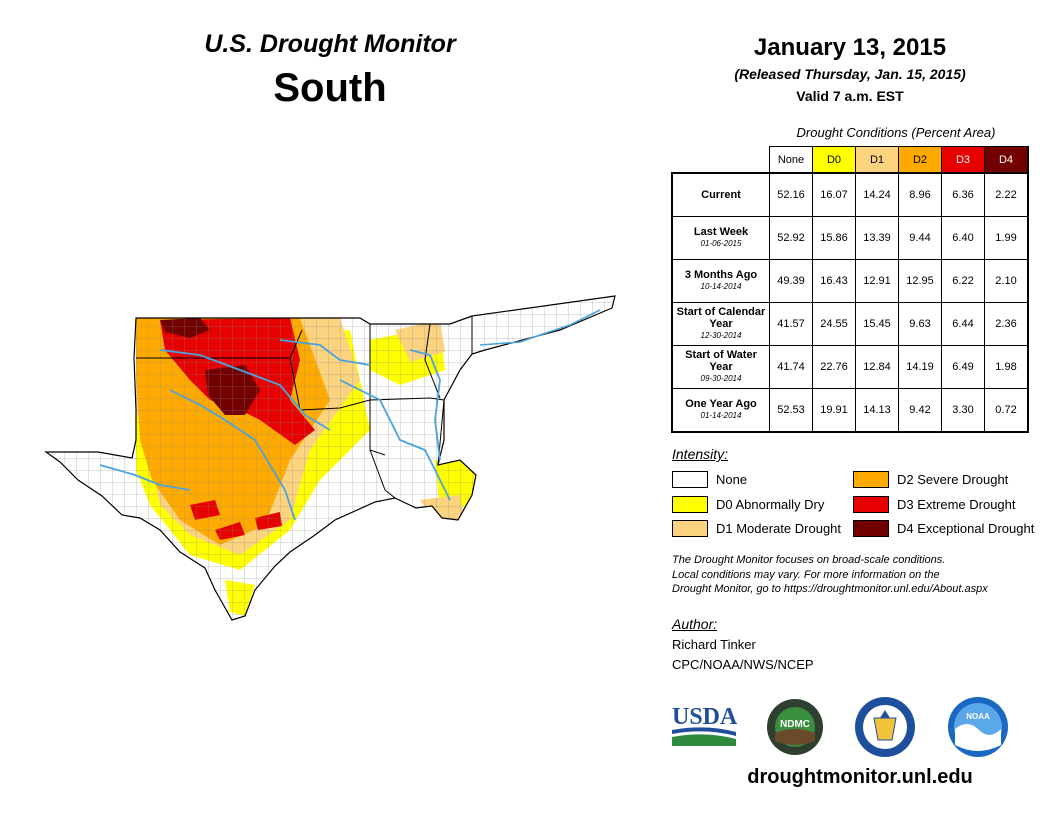 The image size is (1056, 816). I want to click on legend-item-none: None, so click(709, 479).